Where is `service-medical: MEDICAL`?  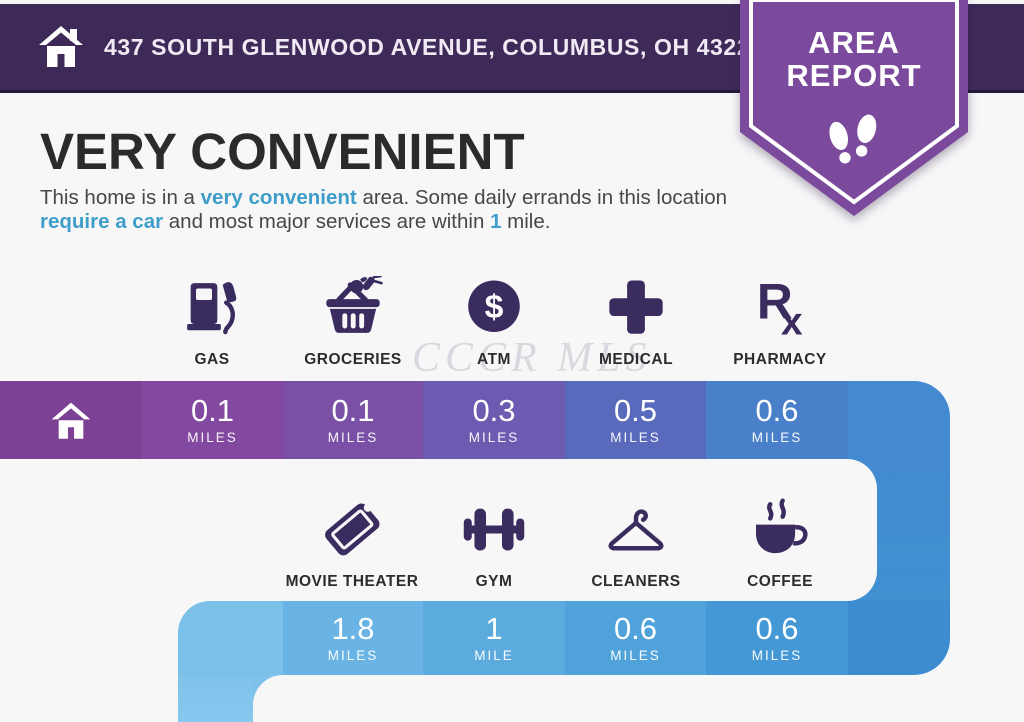 service-medical: MEDICAL is located at coordinates (636, 322).